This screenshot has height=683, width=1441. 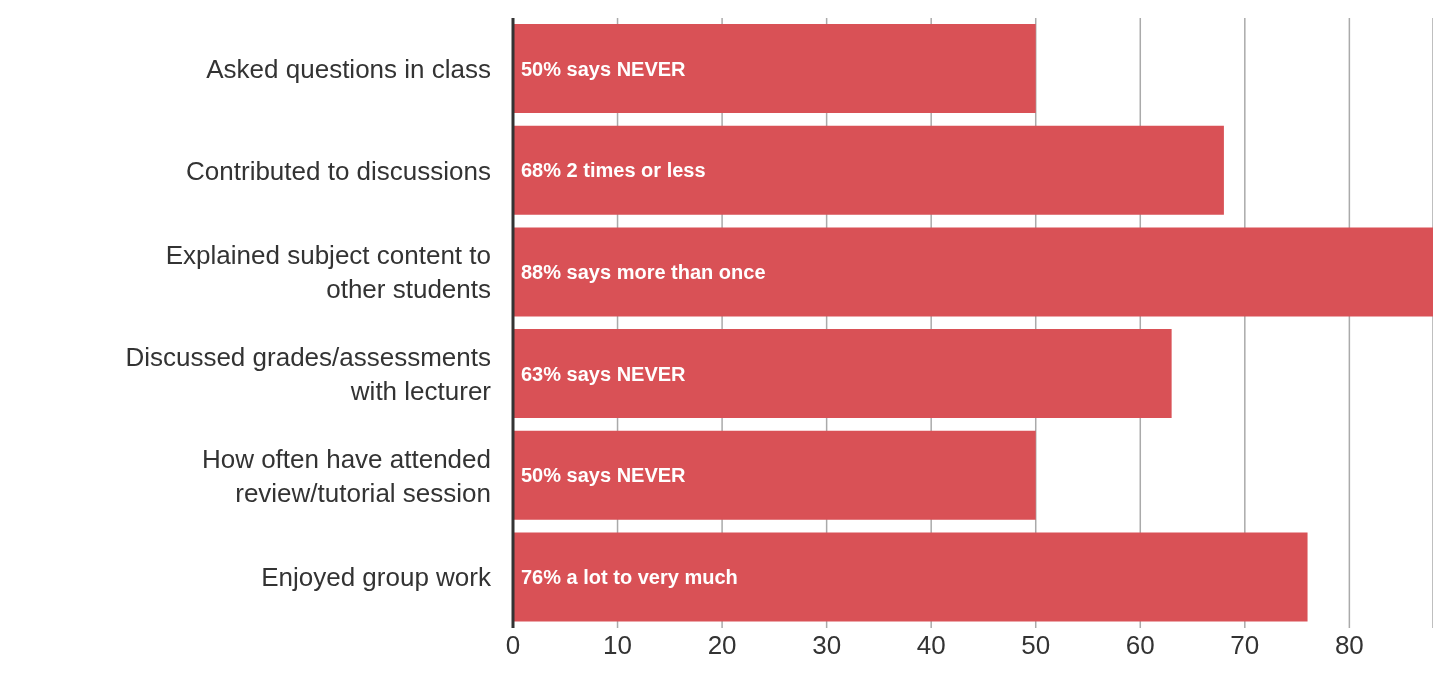 What do you see at coordinates (1140, 645) in the screenshot?
I see `x-tick-label: 60` at bounding box center [1140, 645].